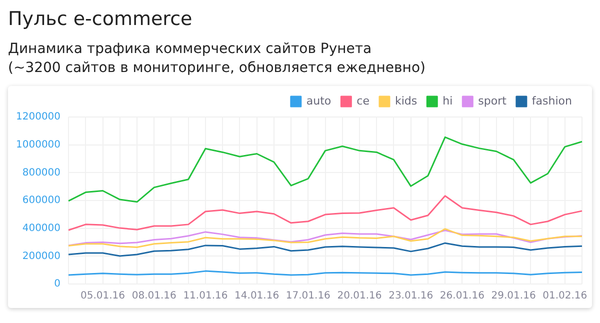  I want to click on legend-label: fashion, so click(552, 101).